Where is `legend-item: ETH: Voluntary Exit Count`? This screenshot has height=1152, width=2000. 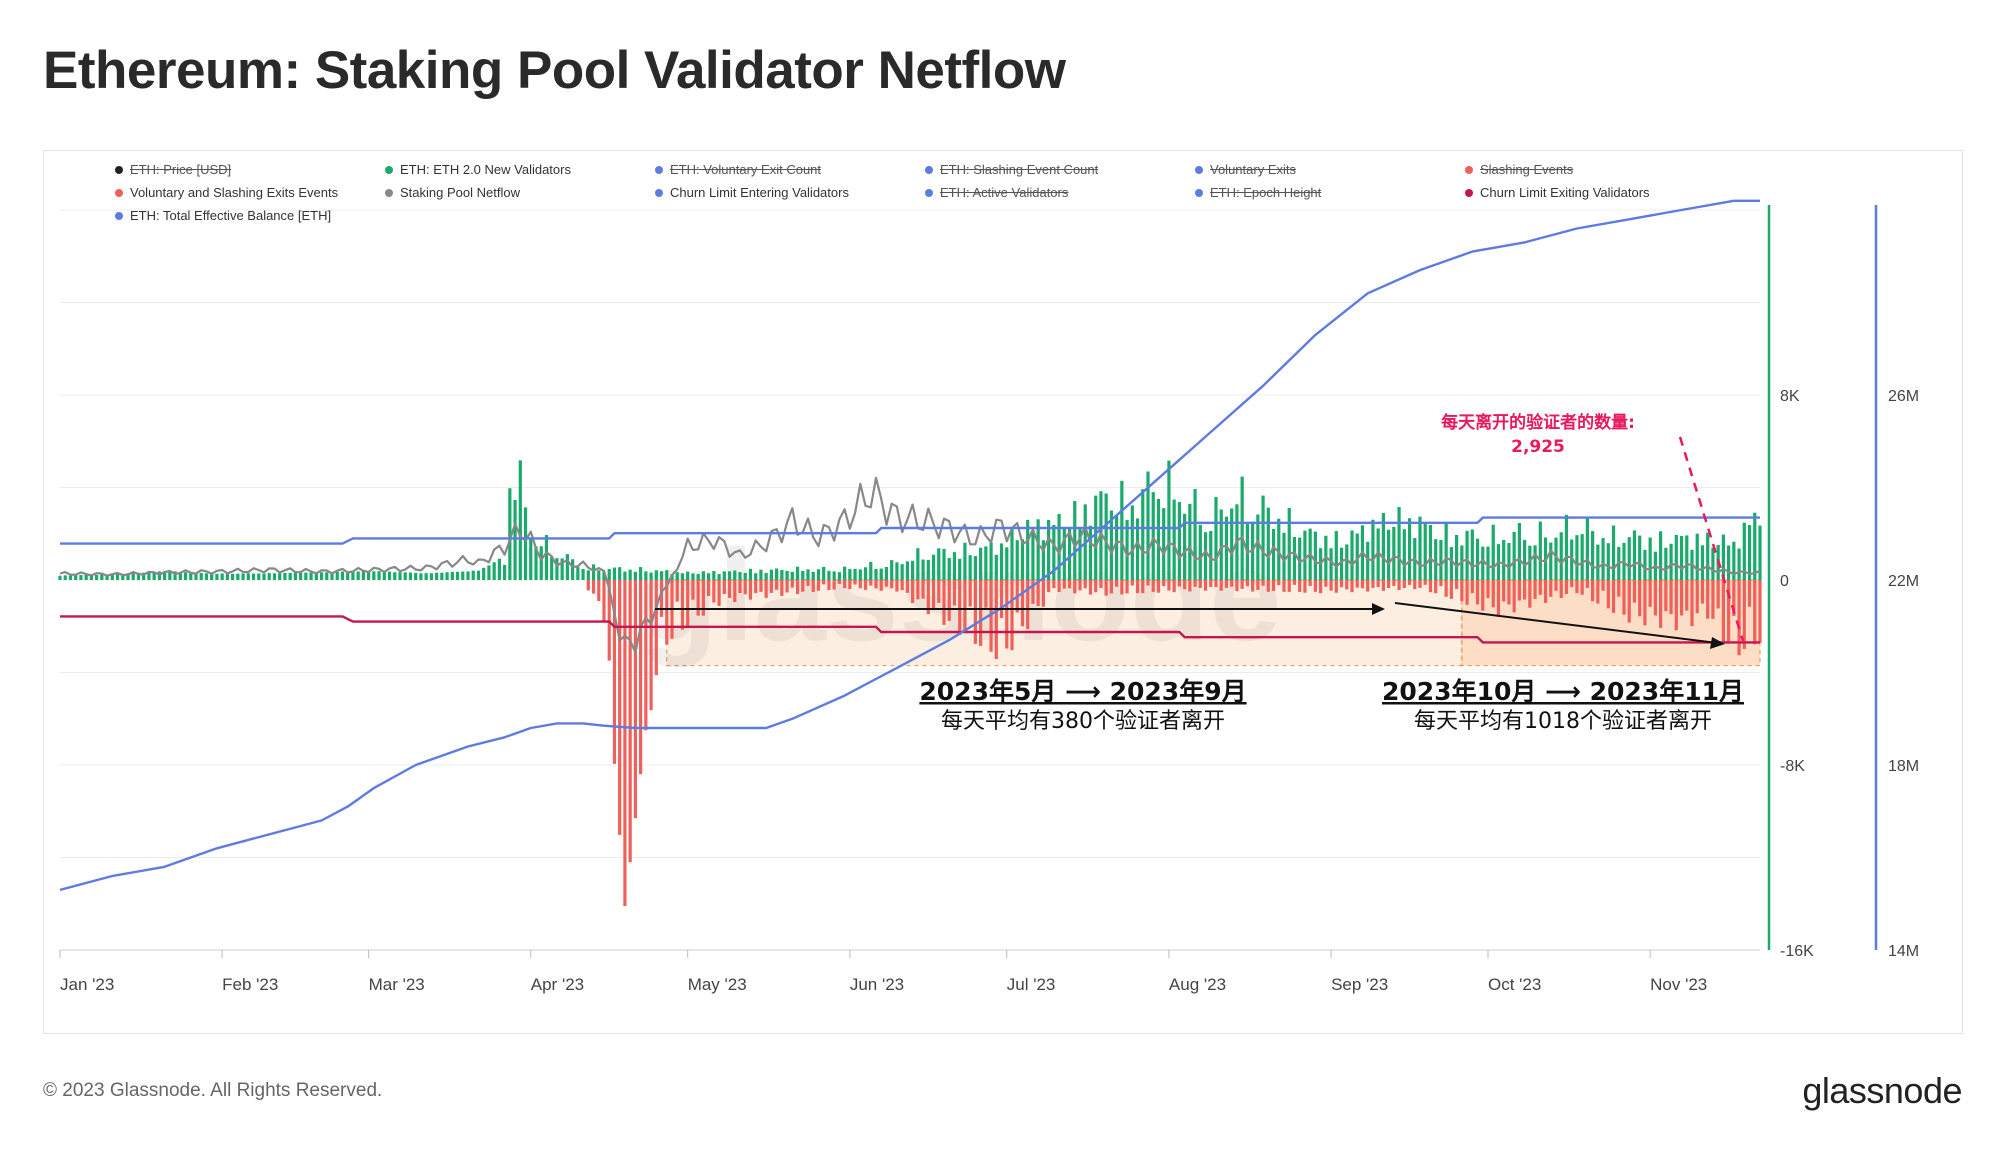
legend-item: ETH: Voluntary Exit Count is located at coordinates (790, 169).